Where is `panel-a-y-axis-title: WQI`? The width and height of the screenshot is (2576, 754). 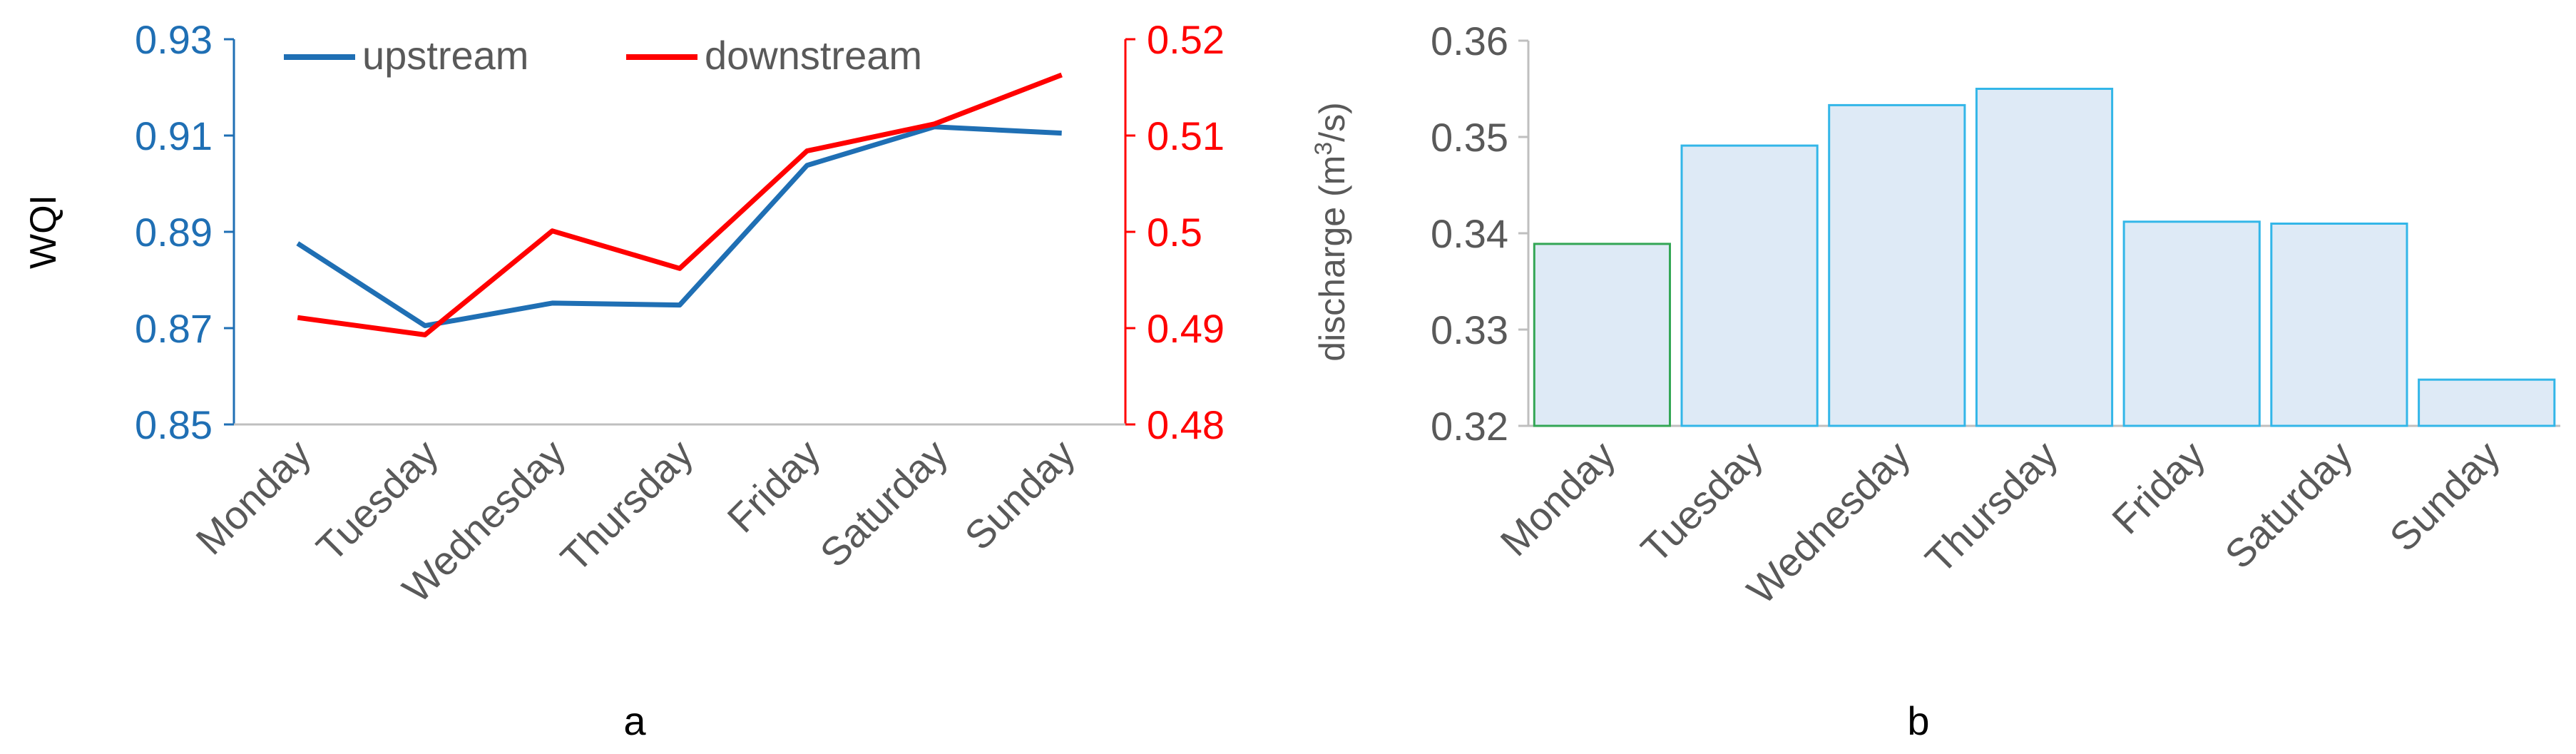 panel-a-y-axis-title: WQI is located at coordinates (43, 232).